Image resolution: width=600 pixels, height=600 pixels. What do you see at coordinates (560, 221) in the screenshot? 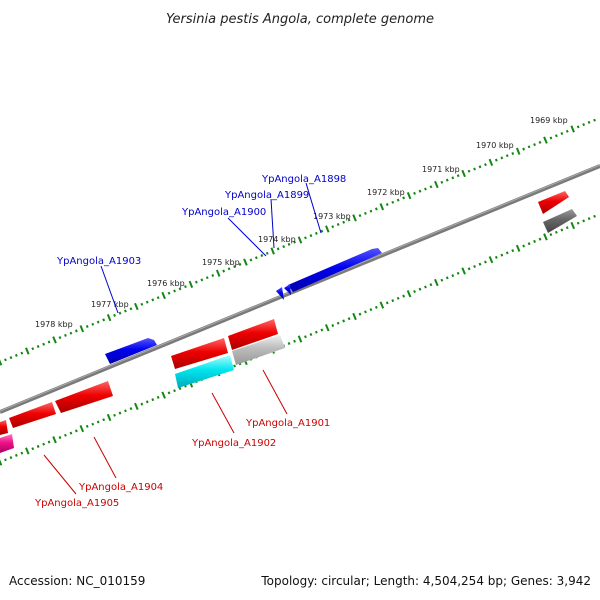
I see `gene-reverse-far-right-grey` at bounding box center [560, 221].